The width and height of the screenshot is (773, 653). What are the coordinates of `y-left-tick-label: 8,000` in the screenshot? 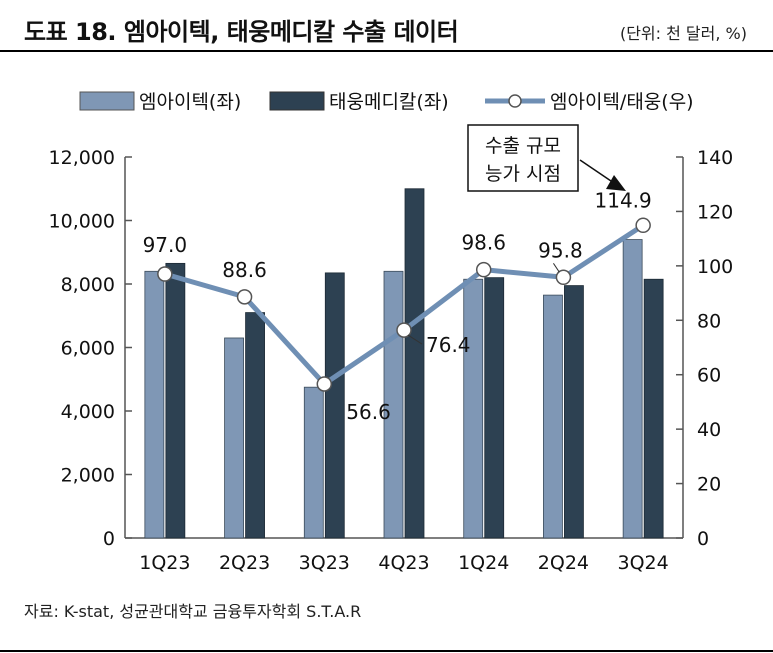 It's located at (88, 285).